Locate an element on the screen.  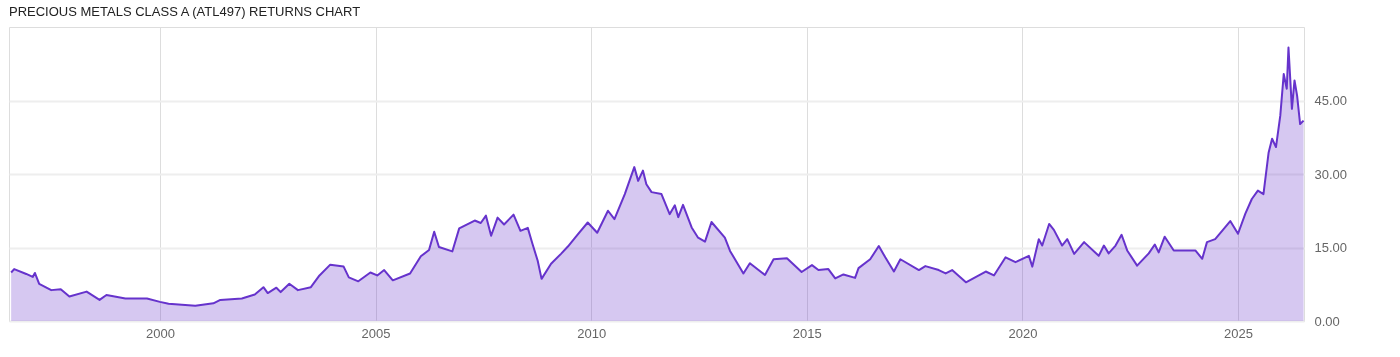
chart-title: PRECIOUS METALS CLASS A (ATL497) RETURNS CHART is located at coordinates (185, 11).